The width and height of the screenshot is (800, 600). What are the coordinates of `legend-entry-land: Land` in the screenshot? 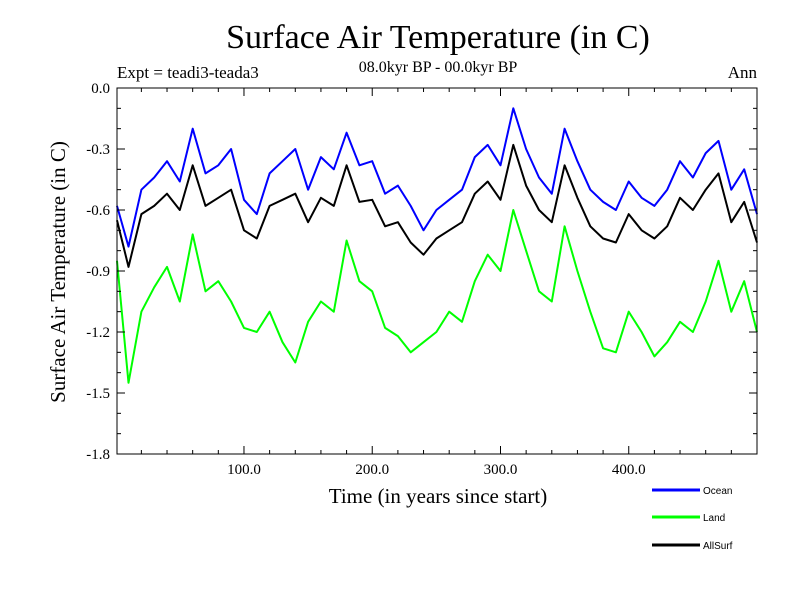 It's located at (688, 518).